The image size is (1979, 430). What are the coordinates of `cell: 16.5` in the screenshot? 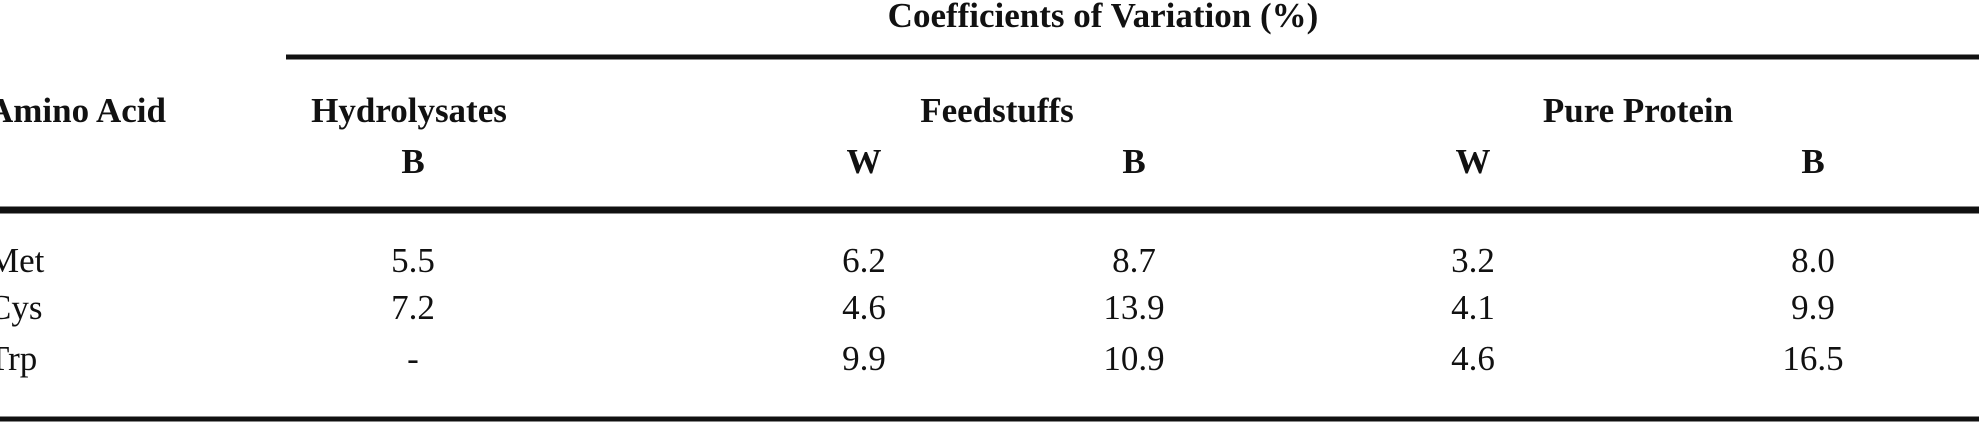 It's located at (1812, 358).